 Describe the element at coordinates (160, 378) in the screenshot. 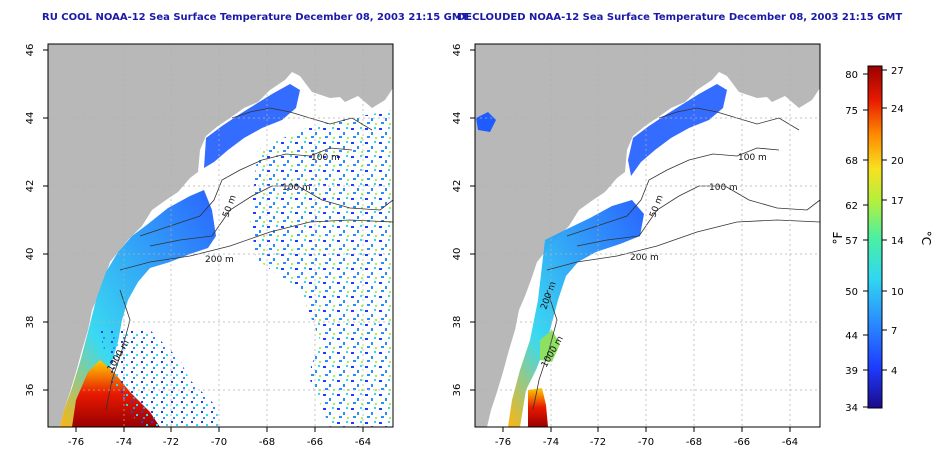

I see `left-sst-speckle-south` at that location.